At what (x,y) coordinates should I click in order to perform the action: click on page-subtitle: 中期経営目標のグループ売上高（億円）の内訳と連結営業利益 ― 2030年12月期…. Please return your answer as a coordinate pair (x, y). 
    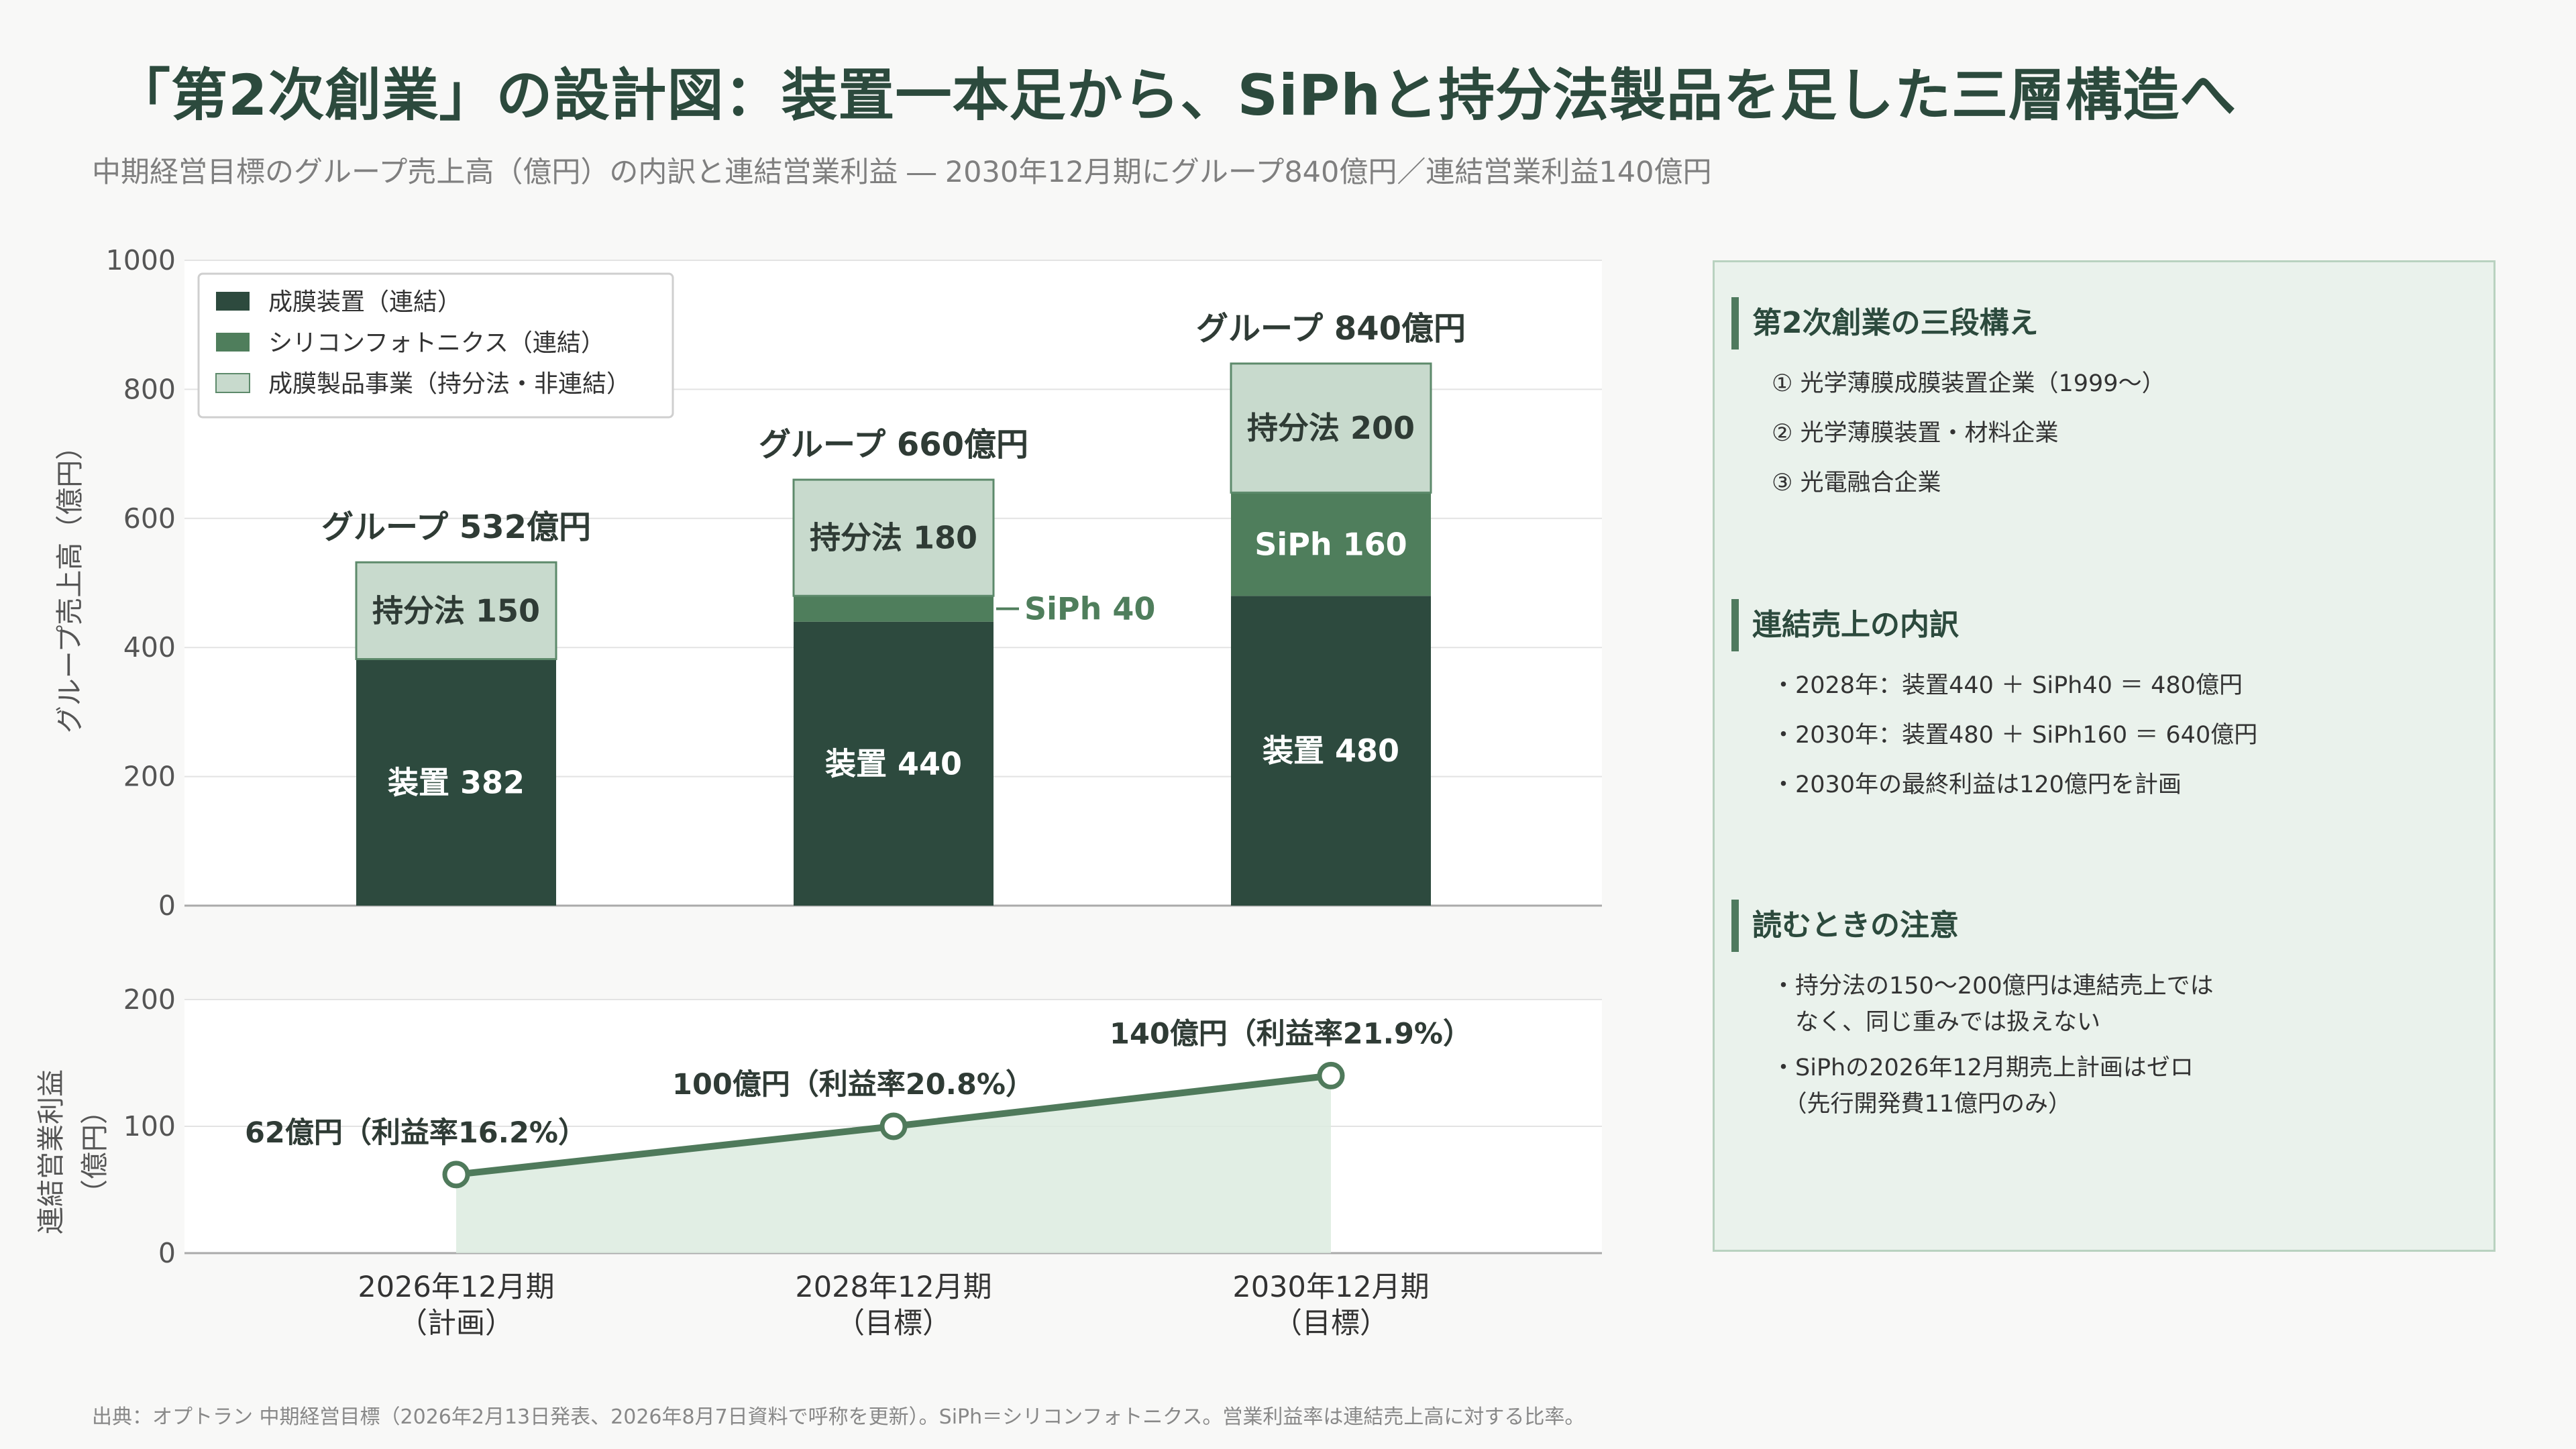
    Looking at the image, I should click on (902, 172).